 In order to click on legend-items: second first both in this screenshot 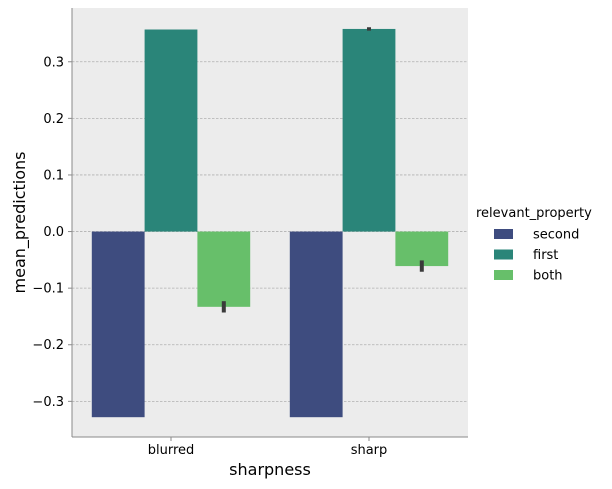, I will do `click(536, 256)`.